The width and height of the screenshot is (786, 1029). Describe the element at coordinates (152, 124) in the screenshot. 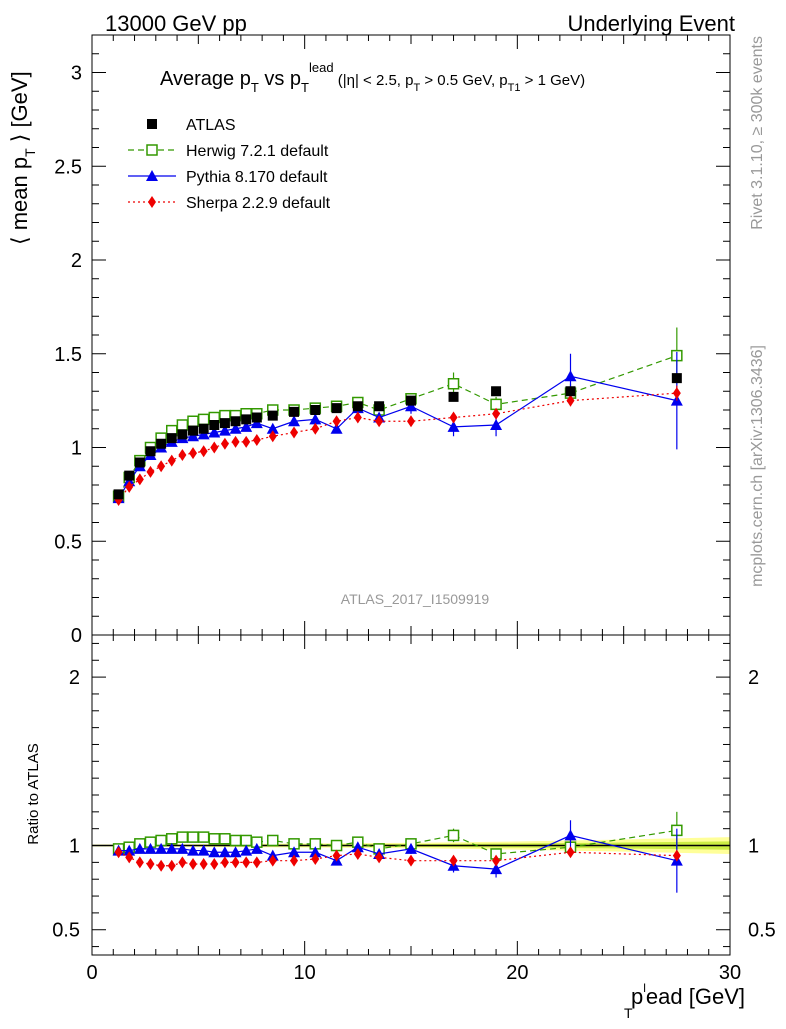

I see `legend-atlas-marker` at that location.